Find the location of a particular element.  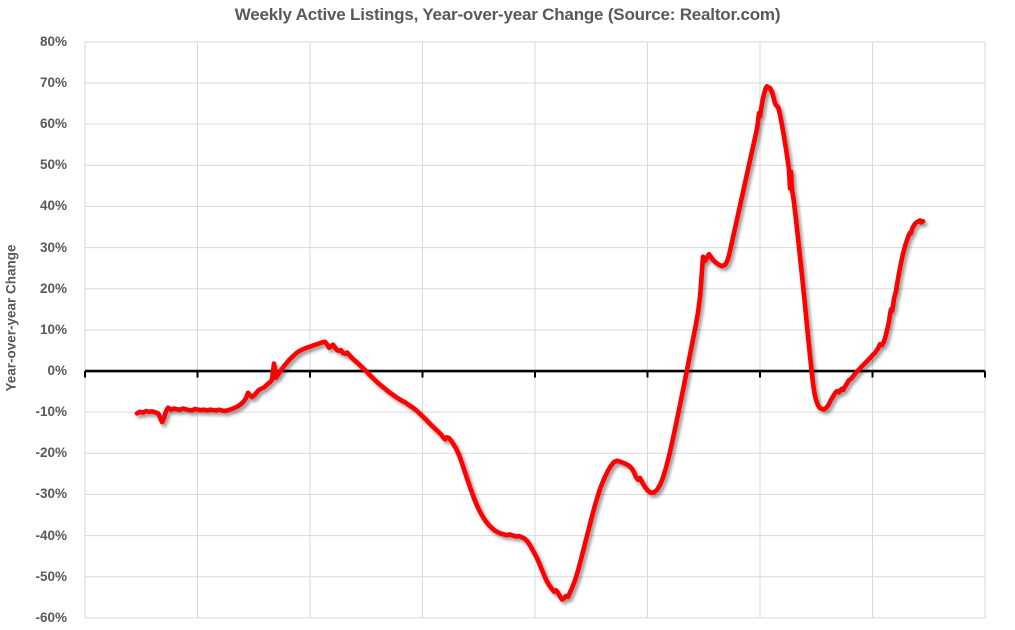

y-axis-tick-label: -40% is located at coordinates (51, 535).